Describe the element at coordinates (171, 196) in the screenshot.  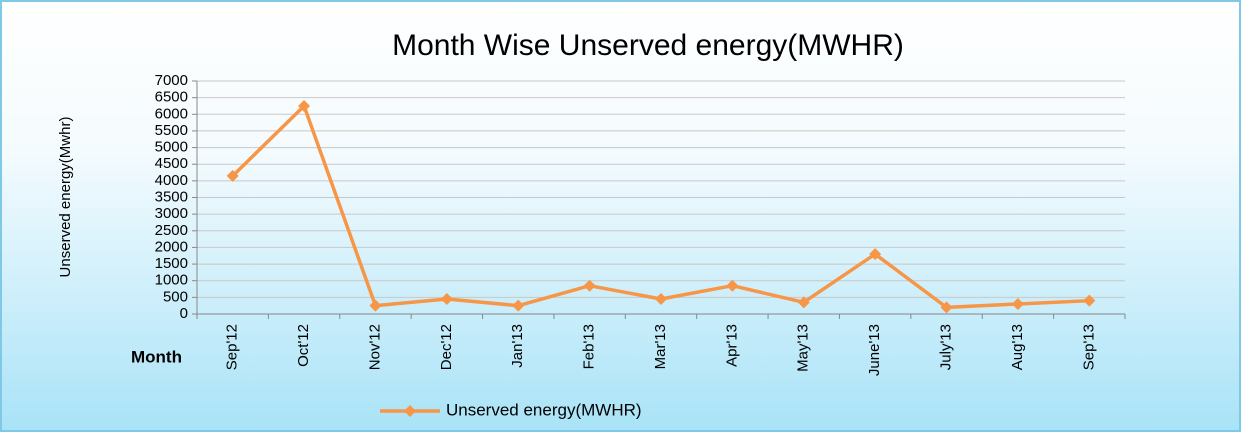
I see `y-tick-label: 3500` at that location.